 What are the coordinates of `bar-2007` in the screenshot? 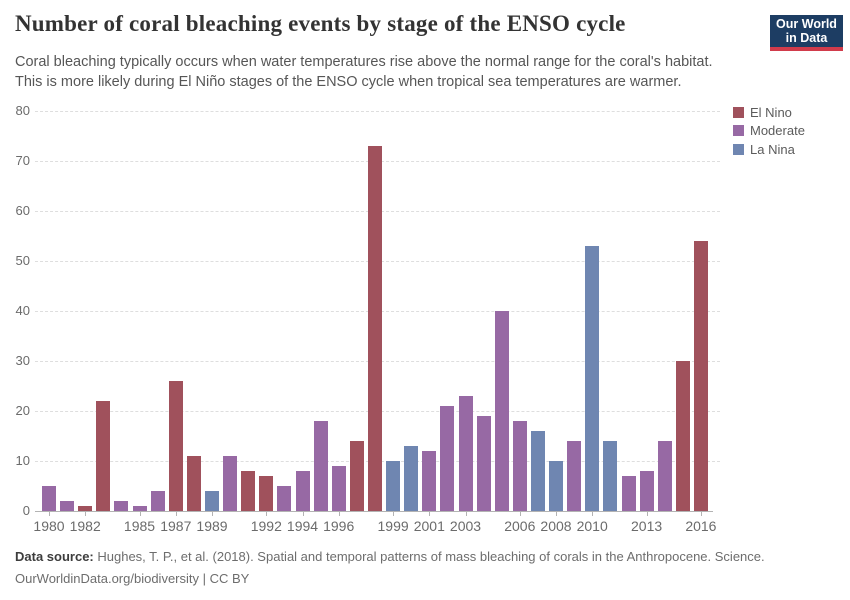 It's located at (537, 471).